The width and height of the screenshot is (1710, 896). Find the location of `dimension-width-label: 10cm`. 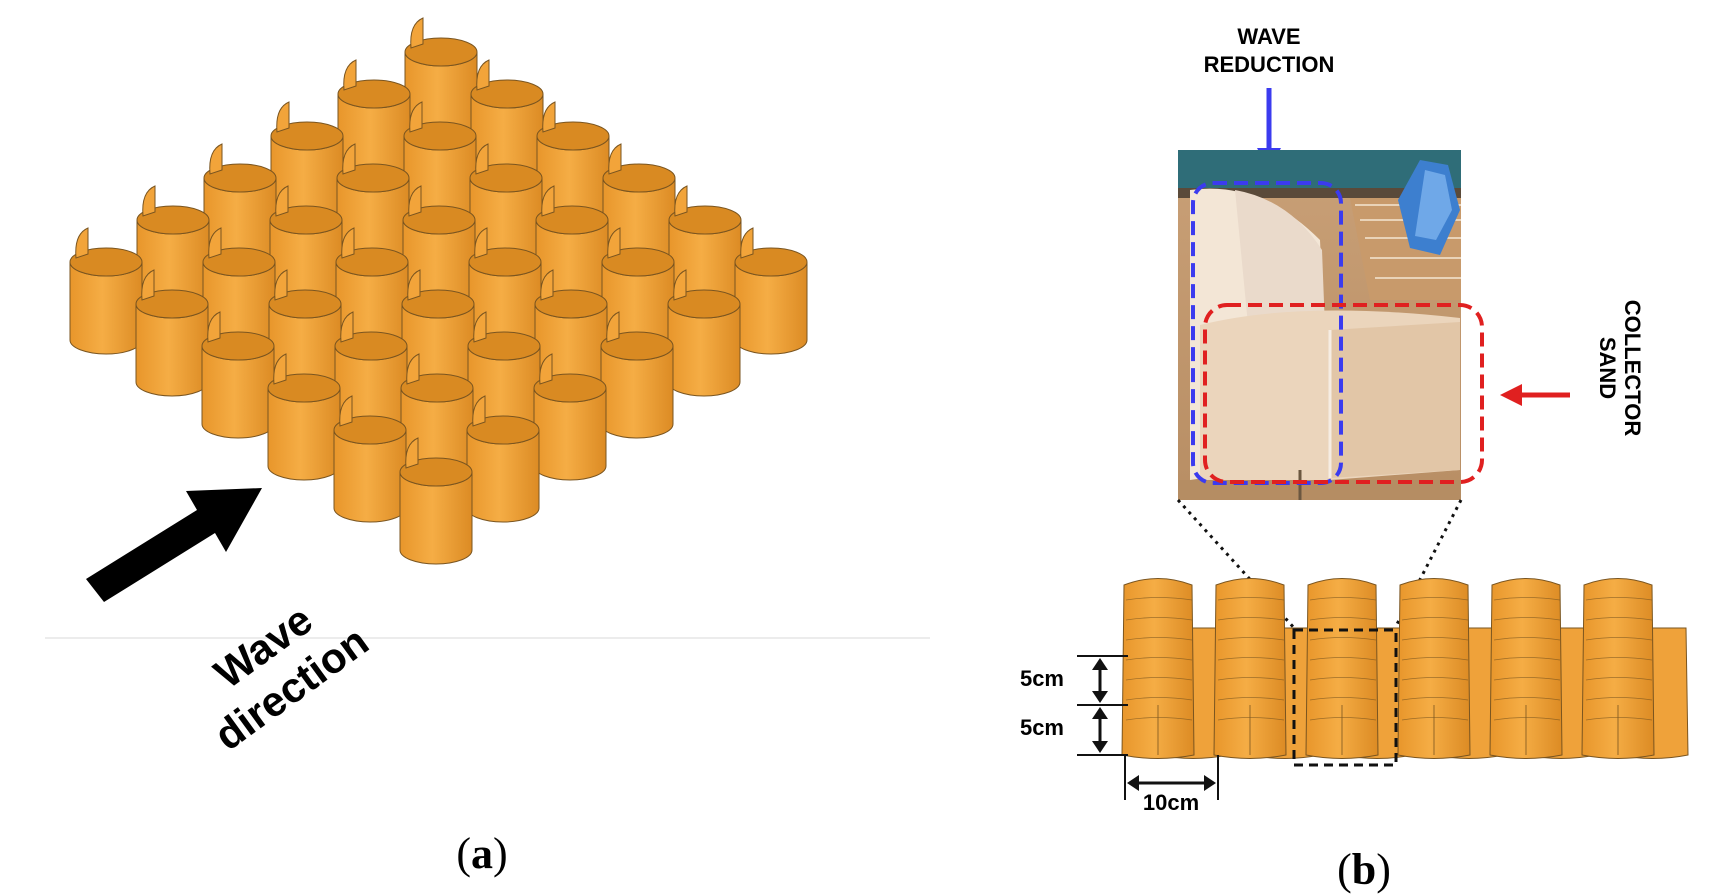

dimension-width-label: 10cm is located at coordinates (1171, 802).